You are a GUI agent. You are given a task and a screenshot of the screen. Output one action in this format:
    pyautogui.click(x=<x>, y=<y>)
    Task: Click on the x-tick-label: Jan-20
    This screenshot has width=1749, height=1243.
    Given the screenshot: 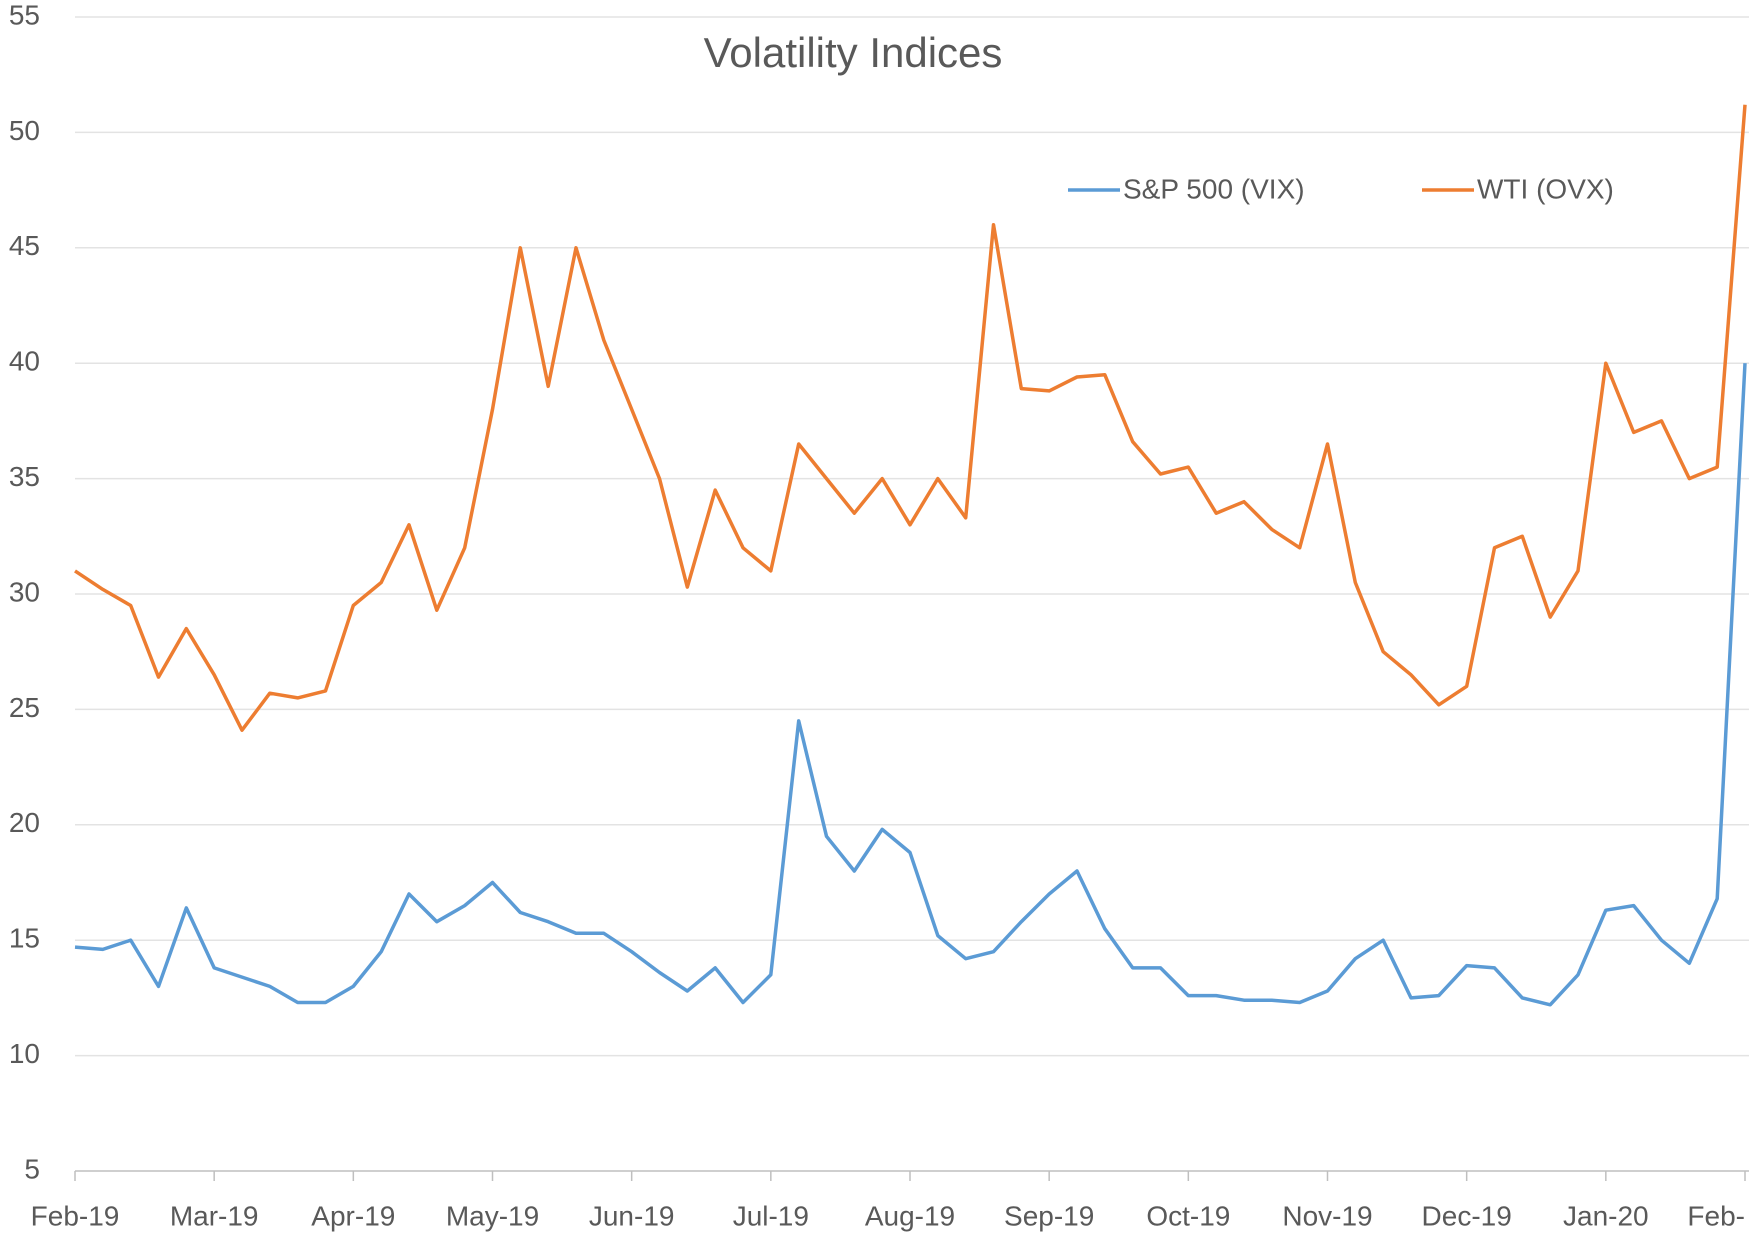 What is the action you would take?
    pyautogui.click(x=1606, y=1215)
    